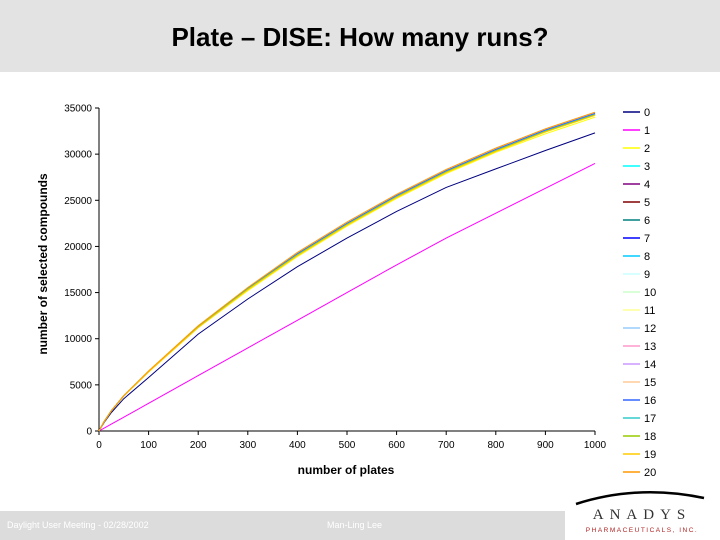 The width and height of the screenshot is (720, 540). Describe the element at coordinates (78, 155) in the screenshot. I see `y-tick-label: 30000` at that location.